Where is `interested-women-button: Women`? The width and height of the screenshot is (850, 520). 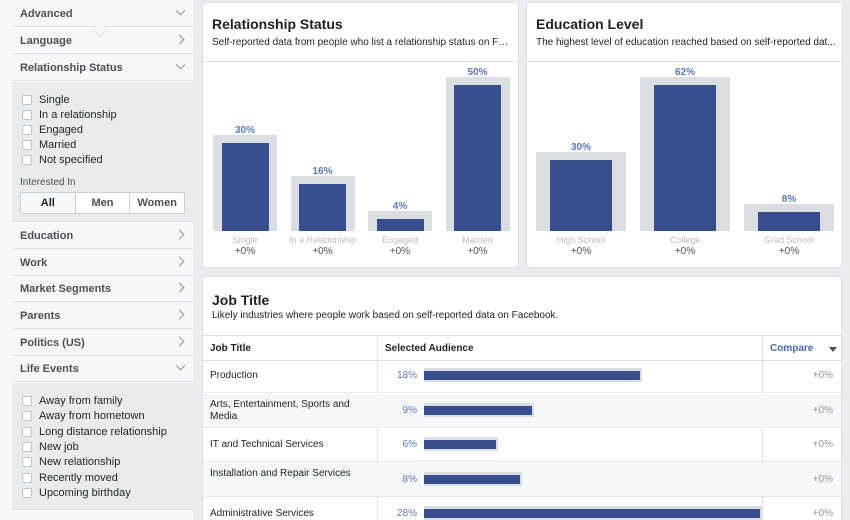 interested-women-button: Women is located at coordinates (156, 203).